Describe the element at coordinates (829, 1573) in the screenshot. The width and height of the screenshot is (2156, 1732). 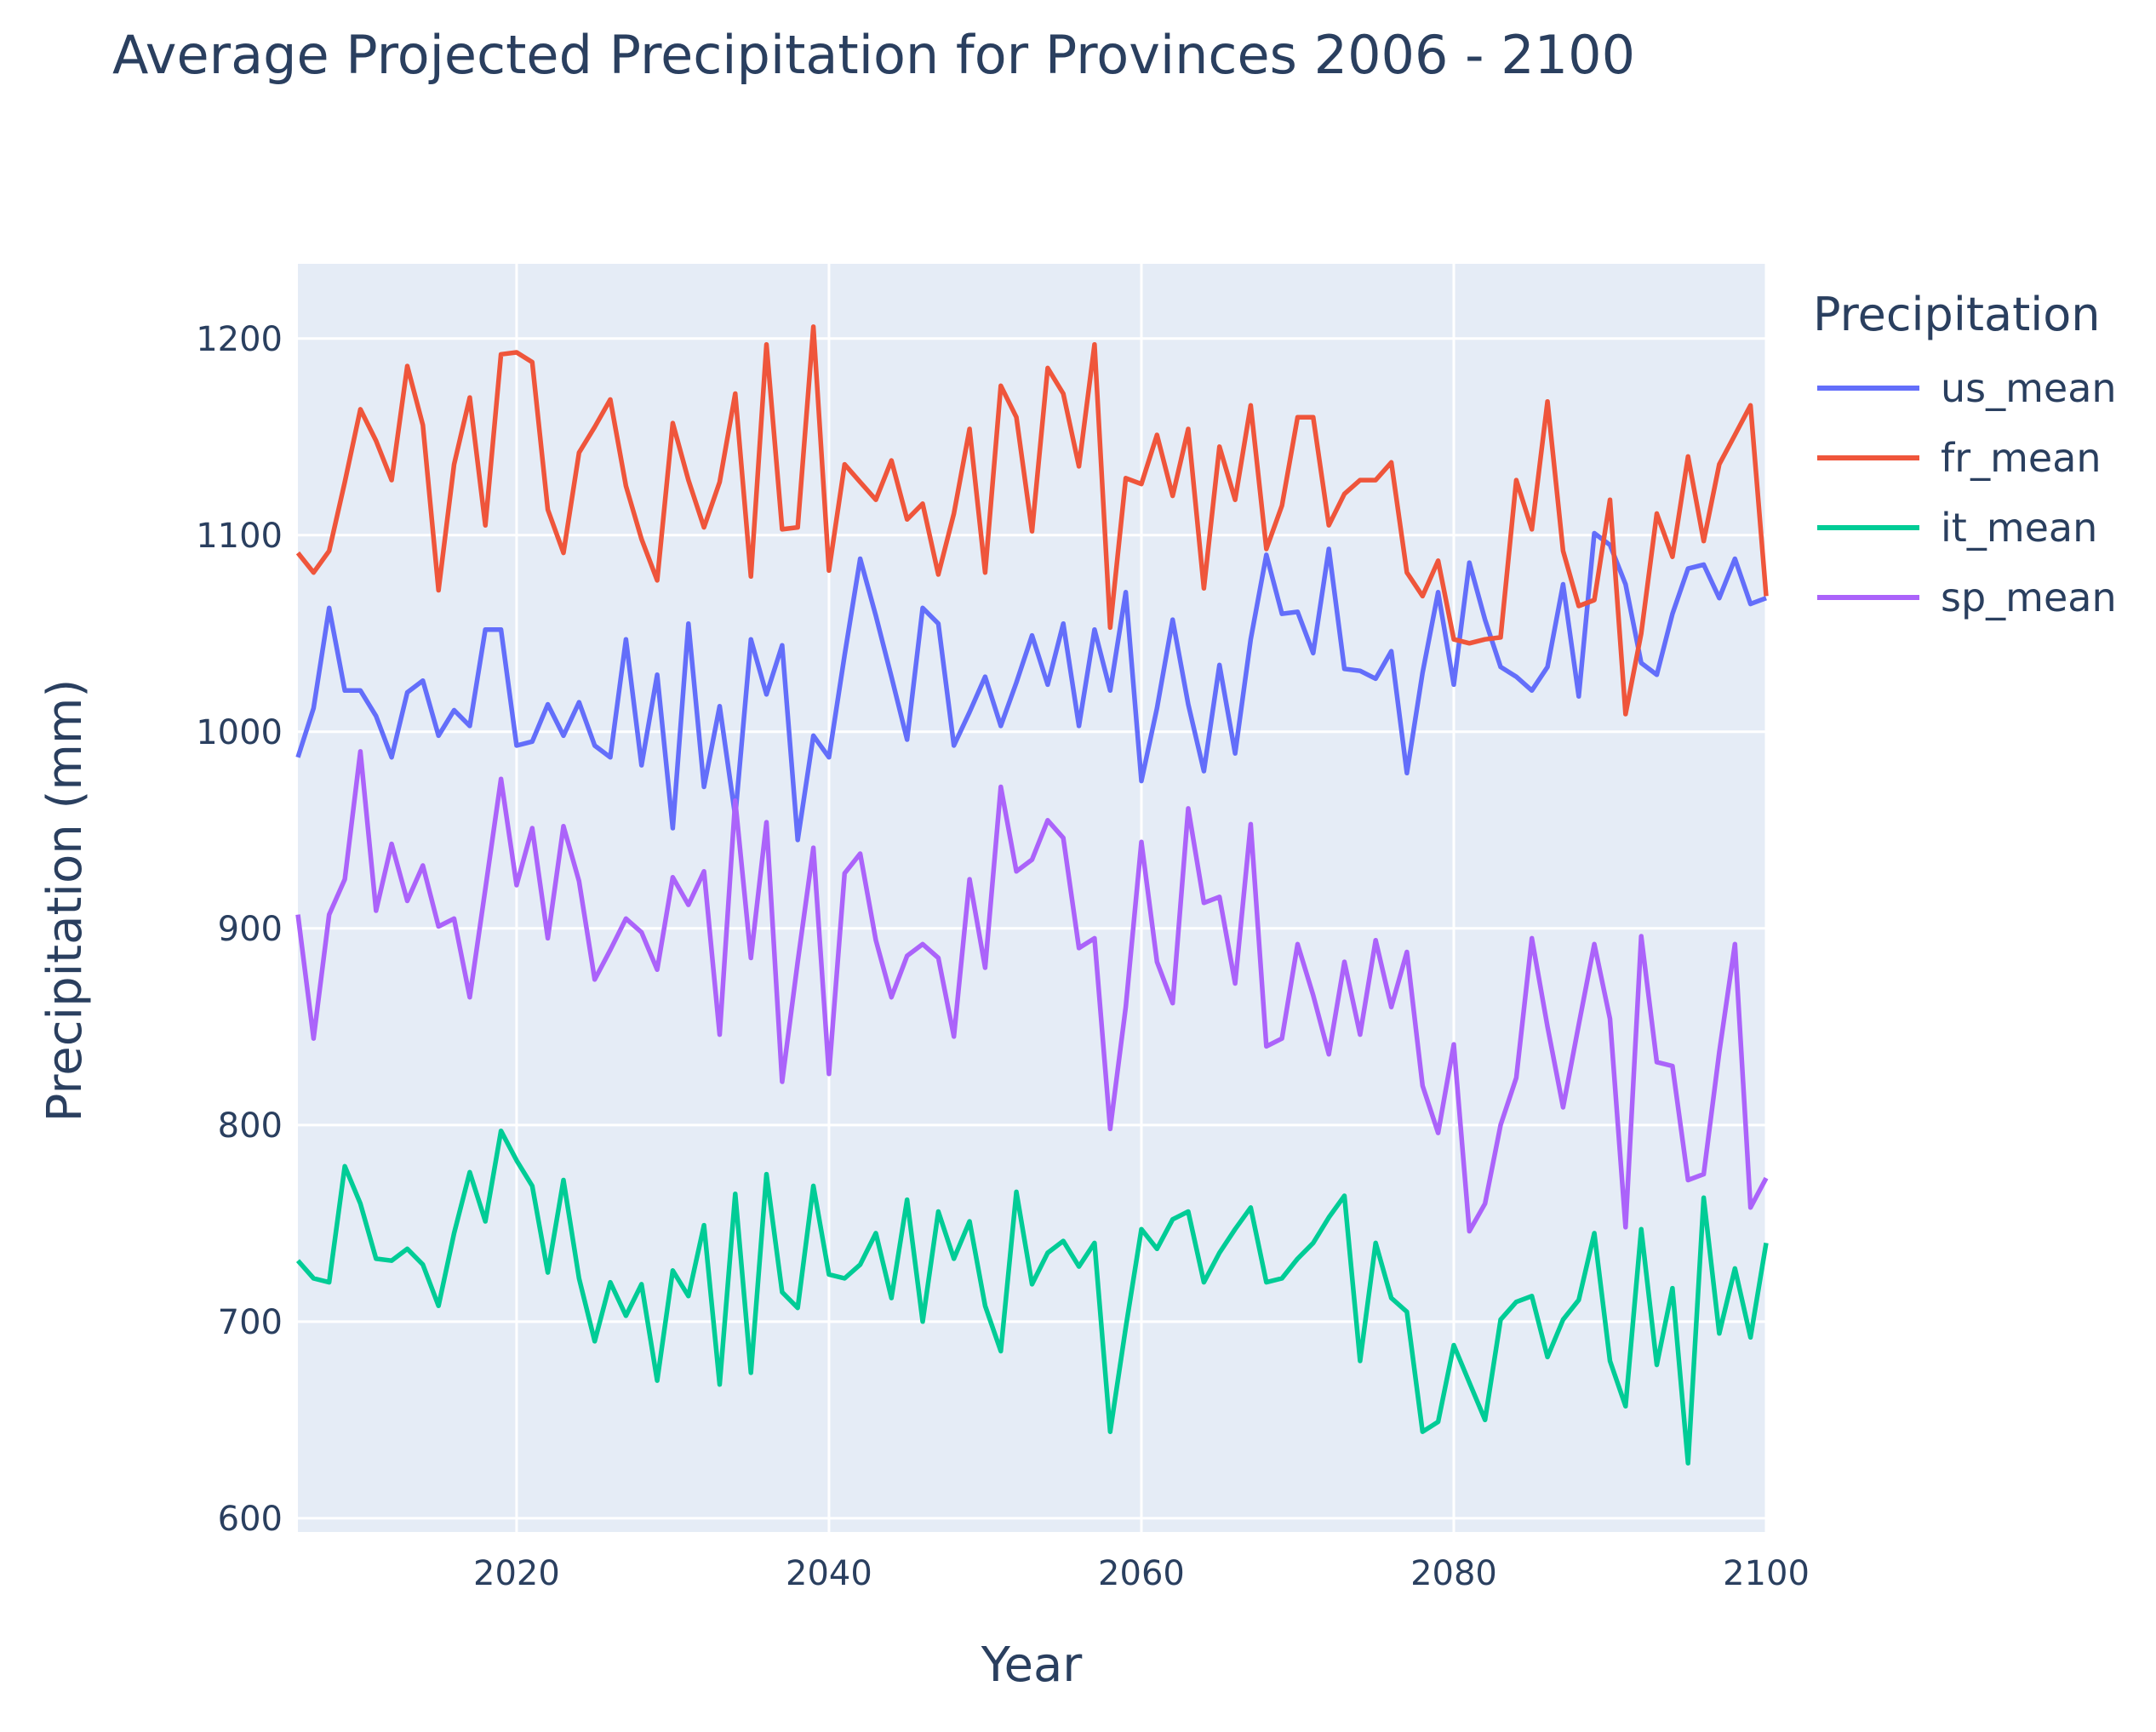
I see `x-tick-label: 2040` at that location.